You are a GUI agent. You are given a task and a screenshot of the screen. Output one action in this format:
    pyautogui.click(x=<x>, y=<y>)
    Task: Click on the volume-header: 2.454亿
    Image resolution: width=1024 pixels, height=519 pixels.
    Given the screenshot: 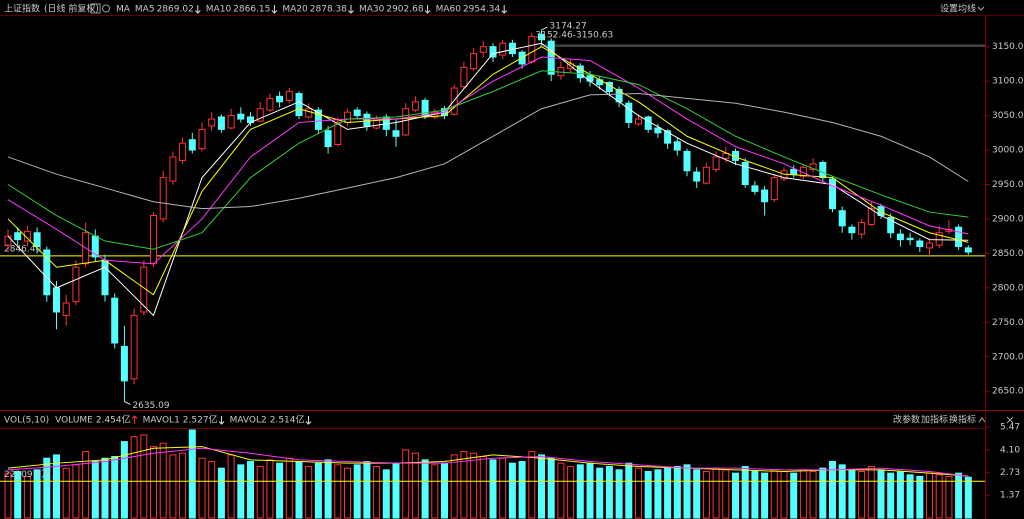 What is the action you would take?
    pyautogui.click(x=113, y=420)
    